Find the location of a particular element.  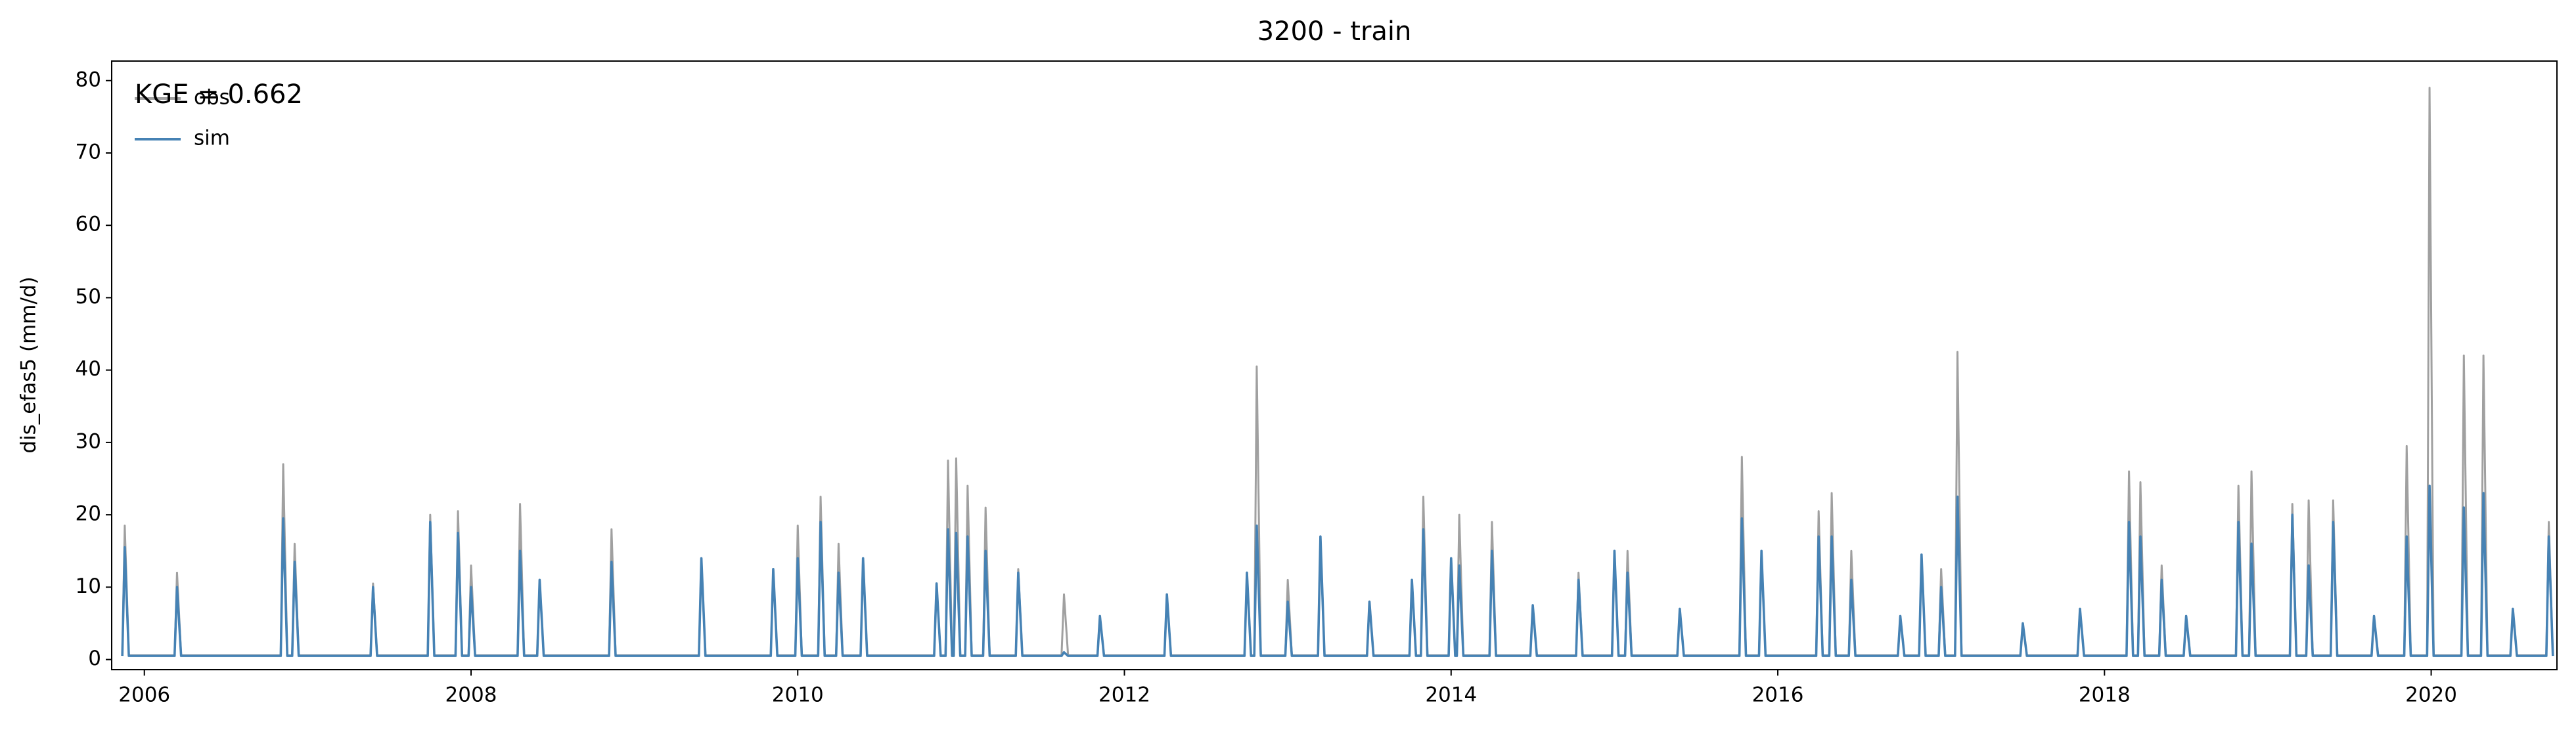

annotation: KGE = 0.662 is located at coordinates (219, 94).